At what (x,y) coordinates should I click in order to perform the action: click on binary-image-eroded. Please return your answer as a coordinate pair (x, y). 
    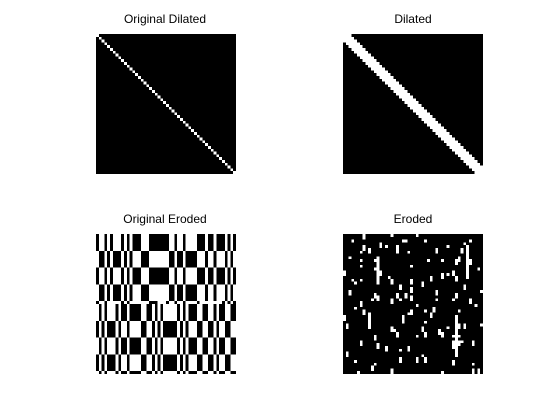
    Looking at the image, I should click on (413, 304).